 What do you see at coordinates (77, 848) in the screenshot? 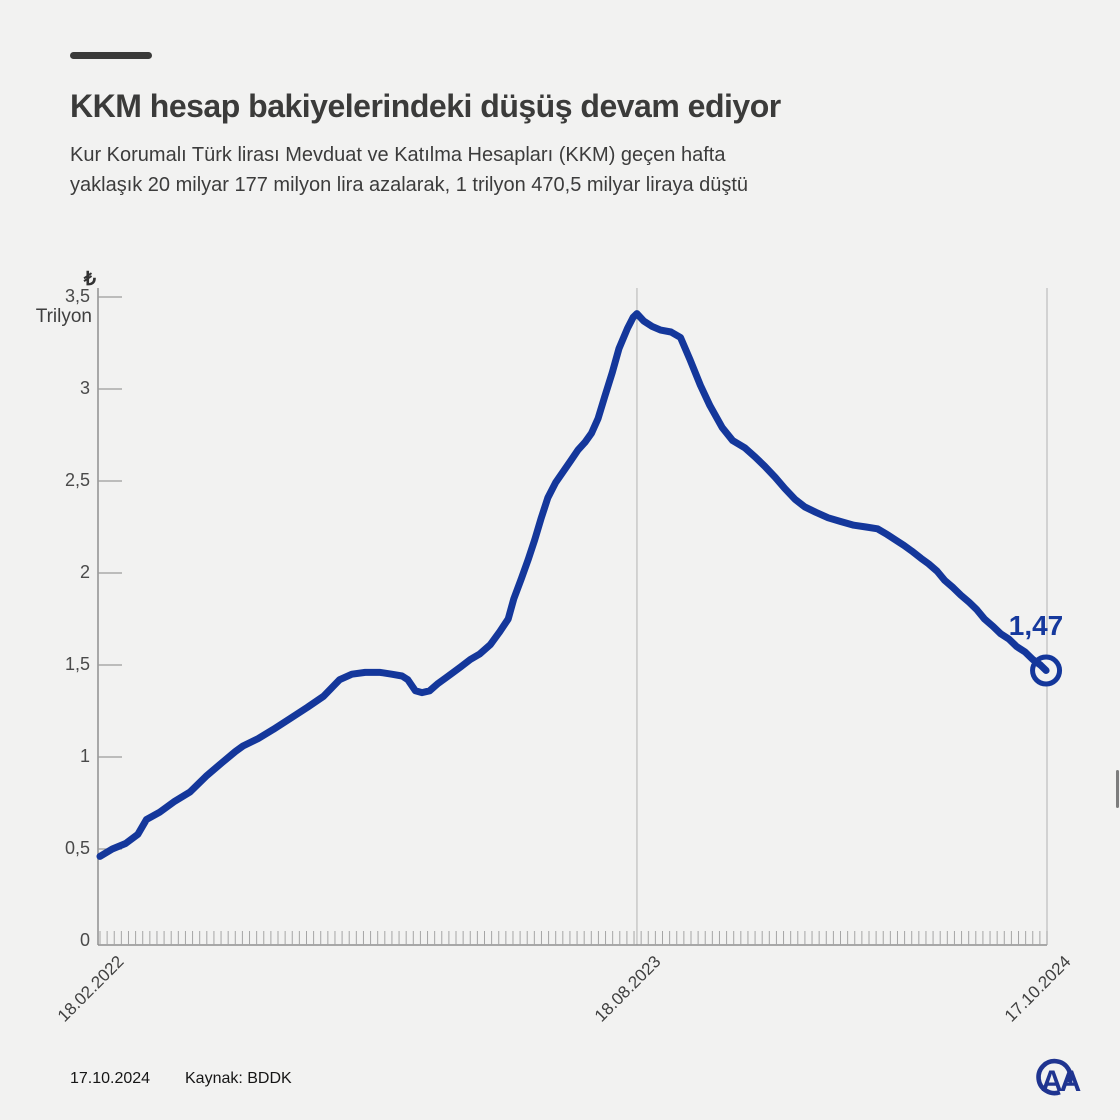
I see `y-tick-label: 0,5` at bounding box center [77, 848].